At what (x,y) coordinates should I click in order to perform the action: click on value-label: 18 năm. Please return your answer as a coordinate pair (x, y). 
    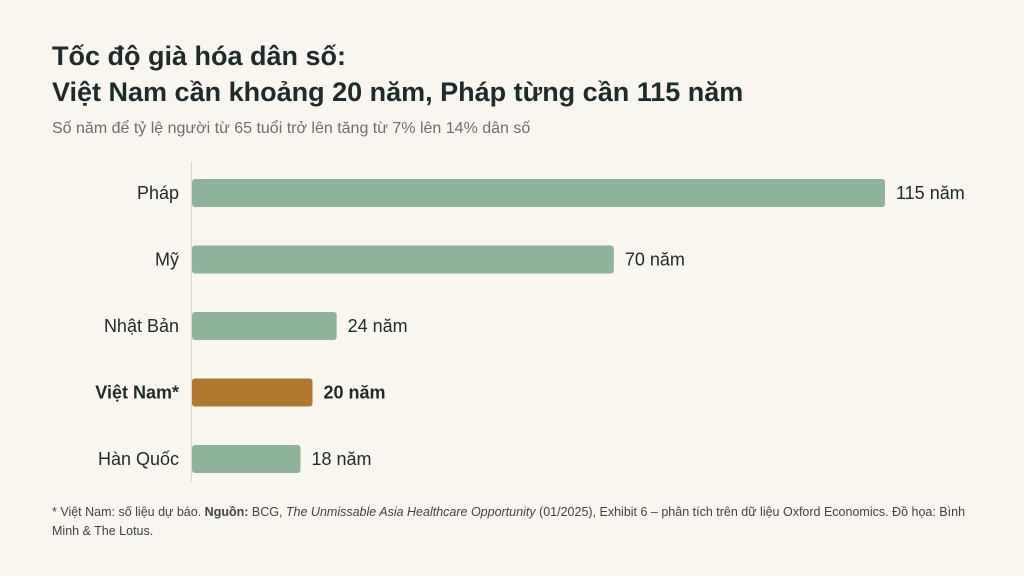
    Looking at the image, I should click on (341, 459).